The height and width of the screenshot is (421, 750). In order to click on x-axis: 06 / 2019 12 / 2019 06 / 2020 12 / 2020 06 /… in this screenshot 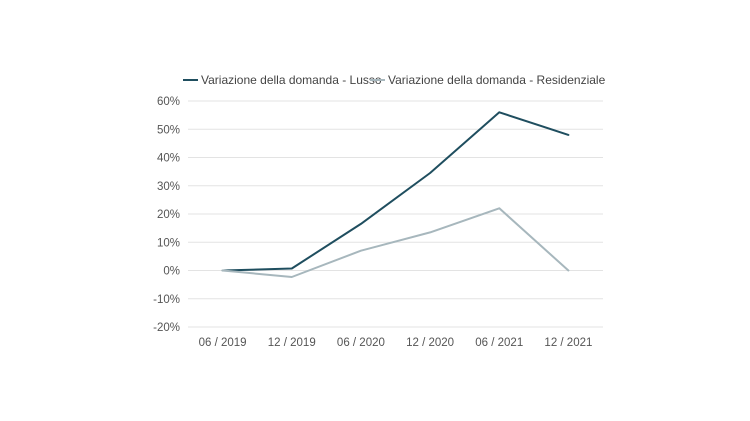, I will do `click(396, 343)`.